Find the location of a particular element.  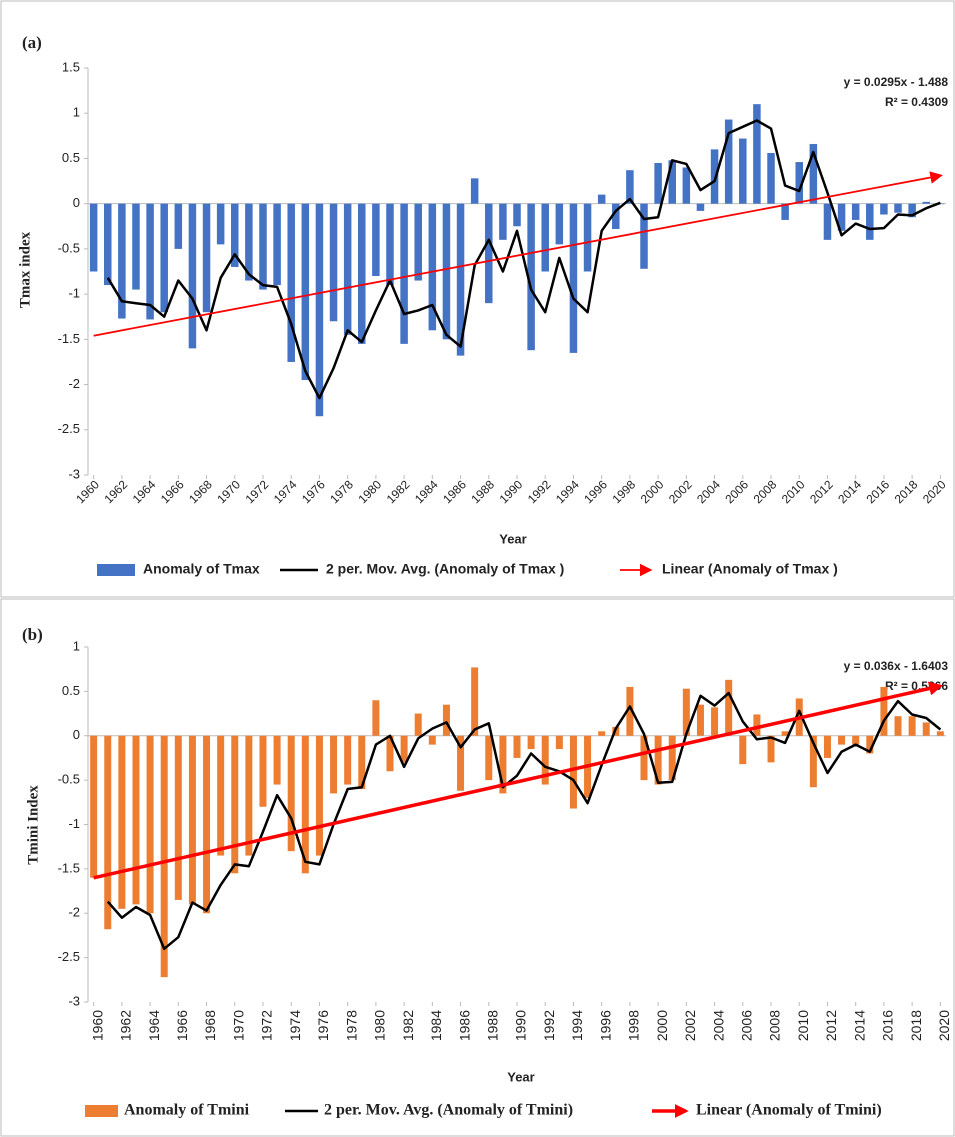

x-tick-label: 1968 is located at coordinates (210, 1025).